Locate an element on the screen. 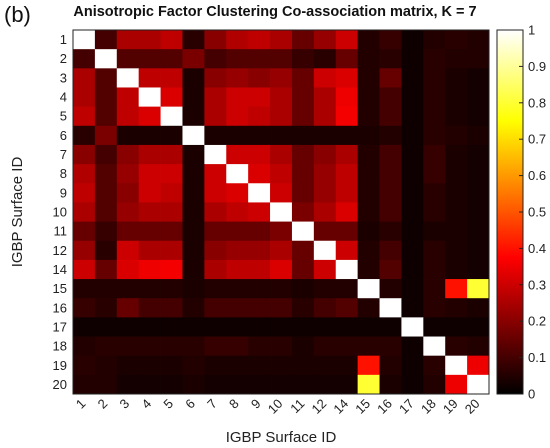 The height and width of the screenshot is (448, 550). y-tick-label: 12 is located at coordinates (60, 250).